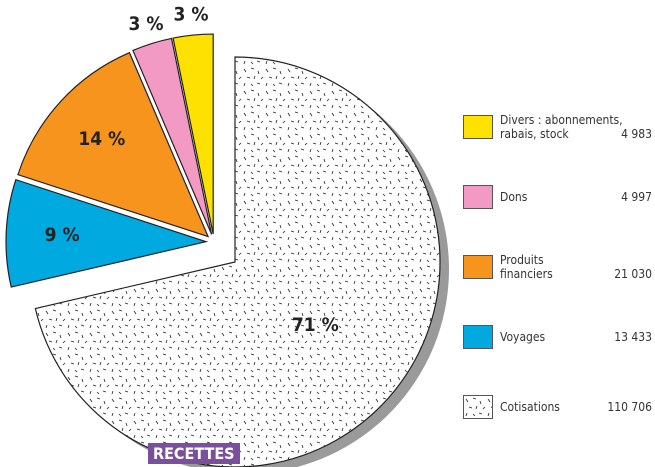 The height and width of the screenshot is (467, 655). I want to click on swatch-pattern, so click(478, 407).